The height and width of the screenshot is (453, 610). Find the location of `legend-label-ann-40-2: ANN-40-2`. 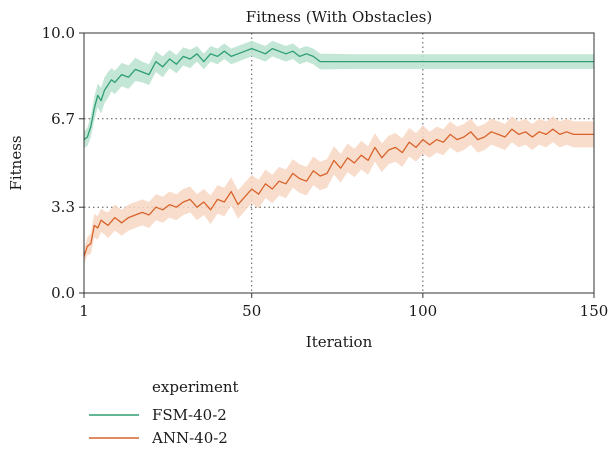

legend-label-ann-40-2: ANN-40-2 is located at coordinates (189, 438).